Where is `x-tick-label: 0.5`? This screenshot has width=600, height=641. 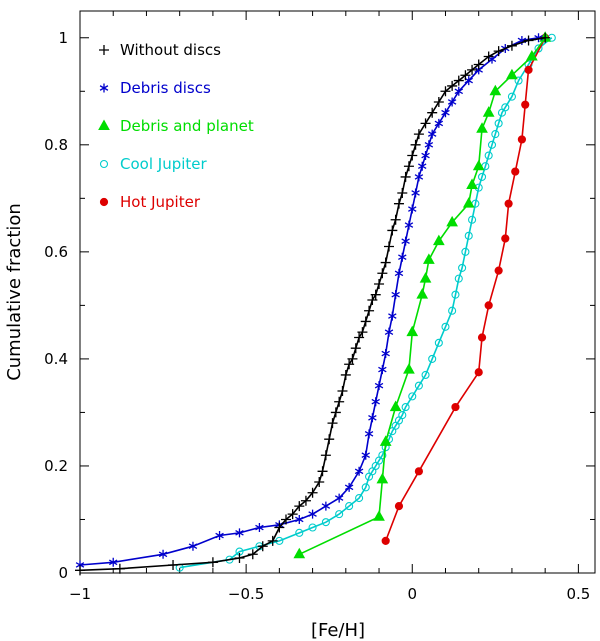 x-tick-label: 0.5 is located at coordinates (578, 594).